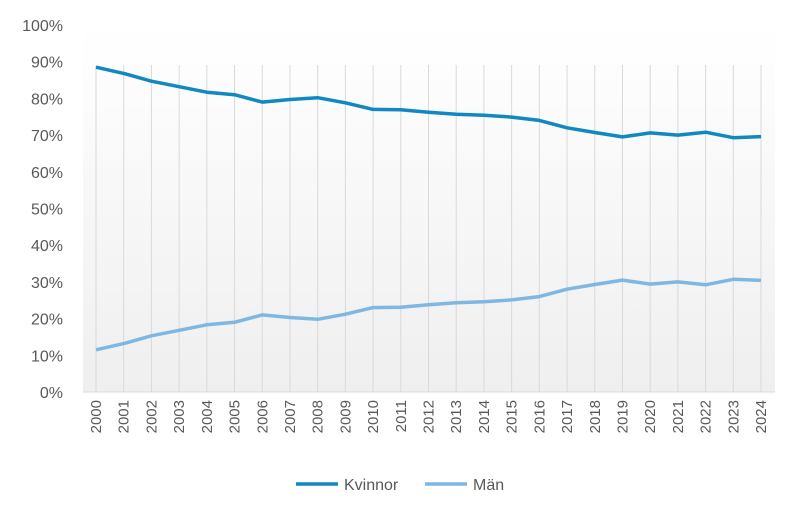 The height and width of the screenshot is (522, 800). I want to click on x-tick-label: 2016, so click(539, 416).